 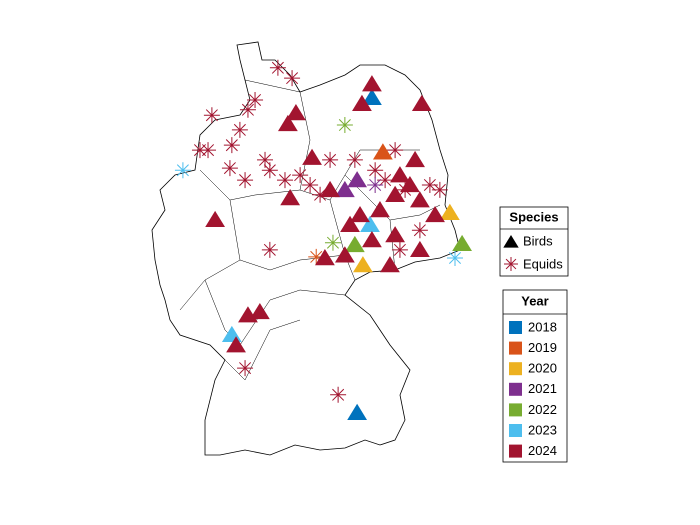 I want to click on legend-label: 2024, so click(x=542, y=450).